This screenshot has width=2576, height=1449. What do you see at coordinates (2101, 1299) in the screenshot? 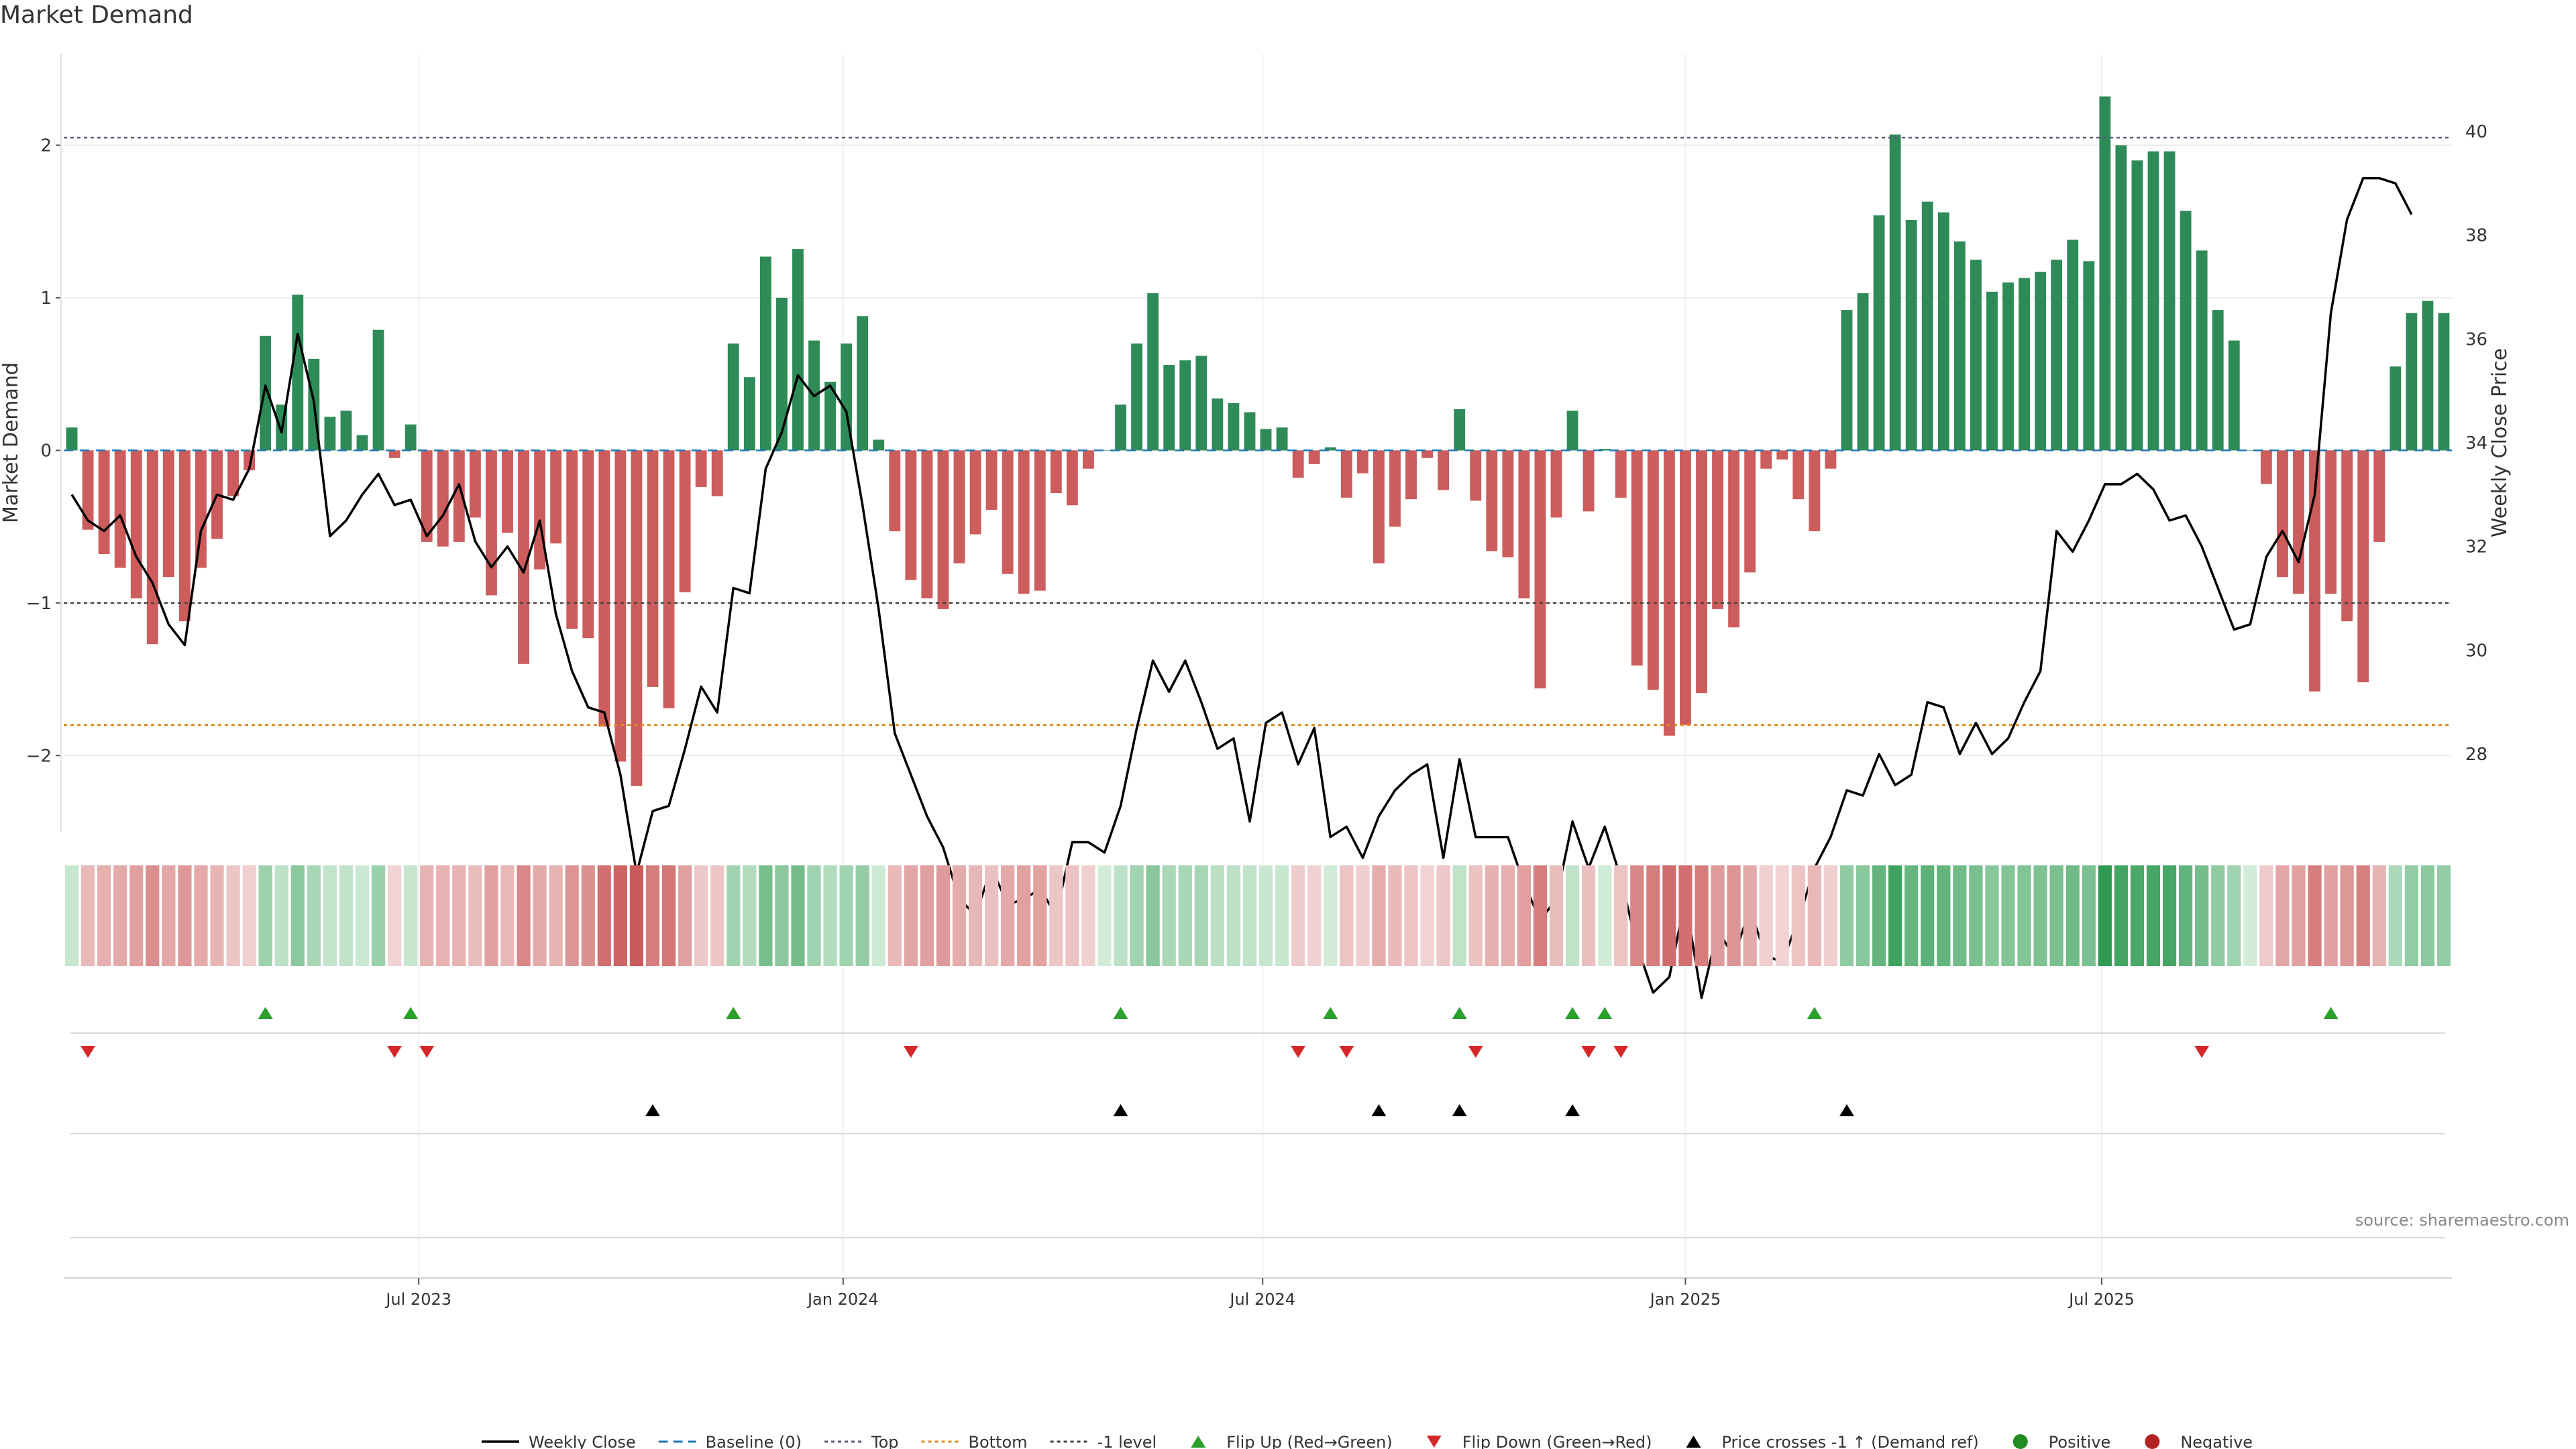
I see `x-tick-label: Jul 2025` at bounding box center [2101, 1299].